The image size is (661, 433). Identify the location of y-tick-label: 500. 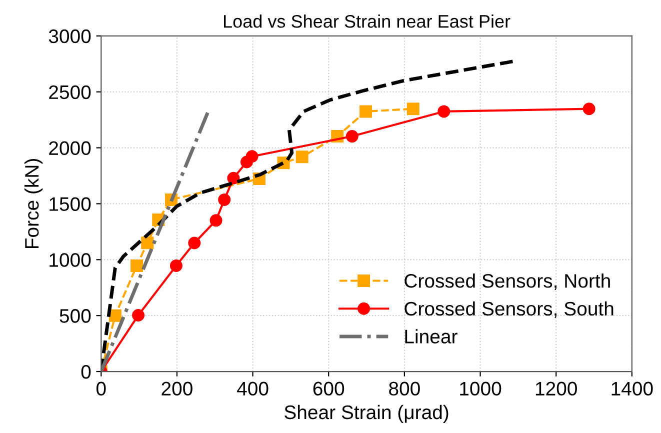
(75, 316).